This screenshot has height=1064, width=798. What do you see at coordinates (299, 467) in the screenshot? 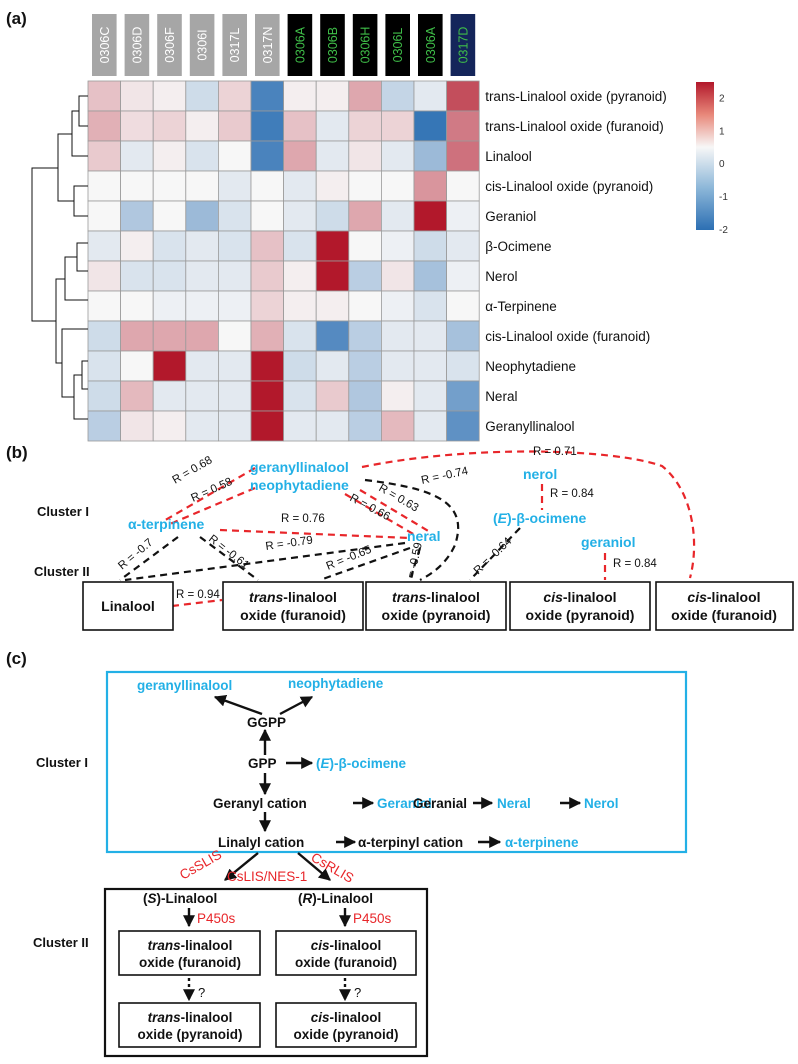
I see `compound-geranyllinalool: geranyllinalool` at bounding box center [299, 467].